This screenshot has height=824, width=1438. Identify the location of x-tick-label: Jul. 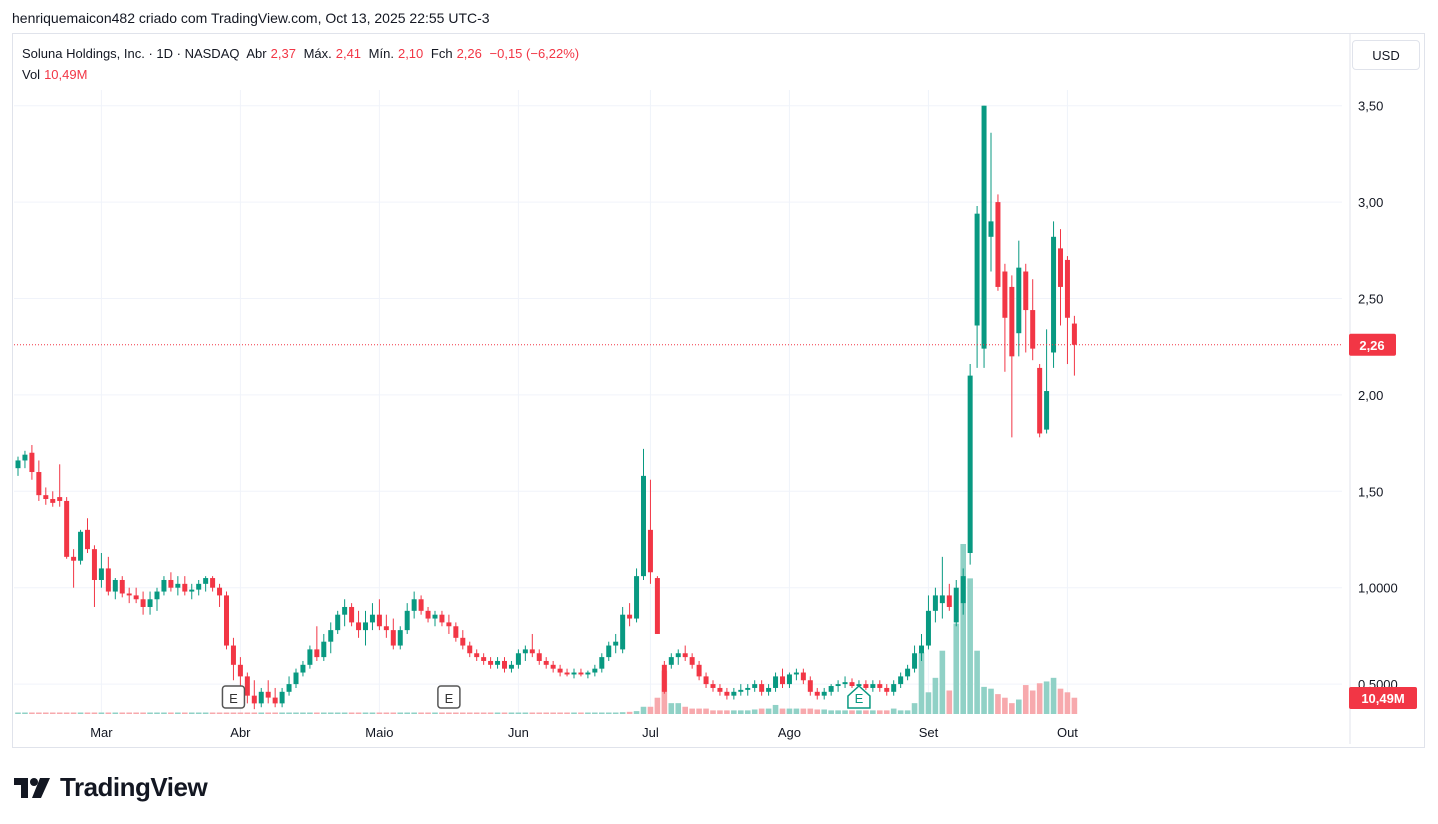
(650, 732).